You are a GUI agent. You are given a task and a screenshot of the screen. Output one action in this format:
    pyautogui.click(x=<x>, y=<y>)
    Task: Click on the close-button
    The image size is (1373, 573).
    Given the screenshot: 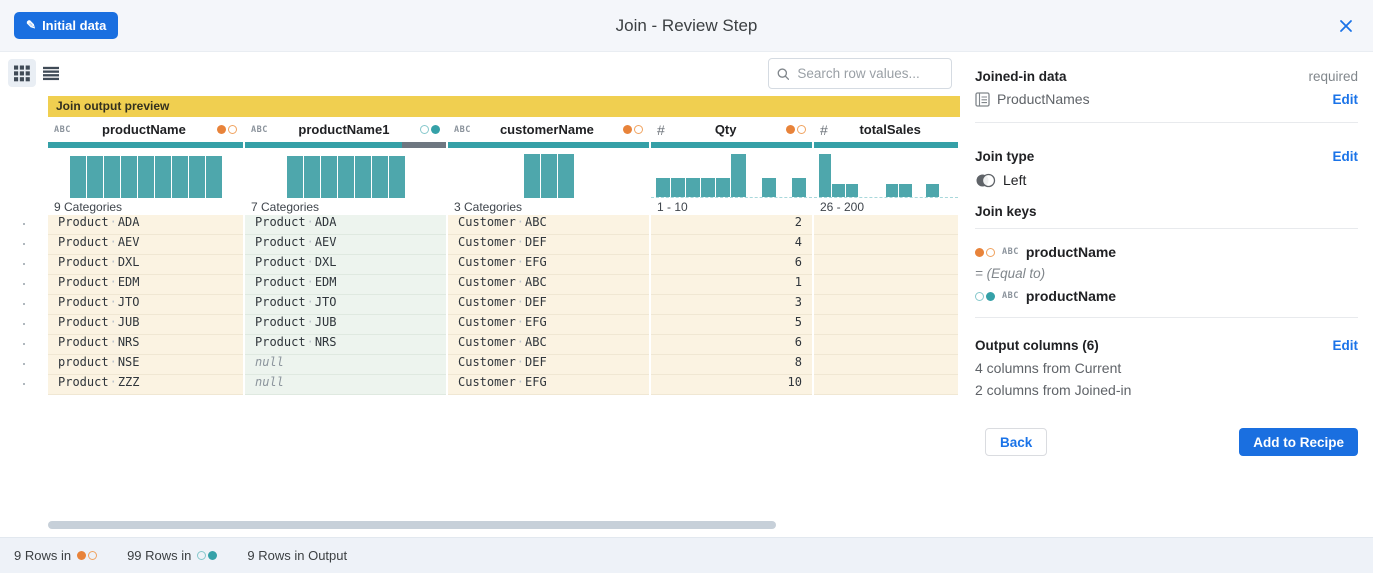 What is the action you would take?
    pyautogui.click(x=1346, y=26)
    